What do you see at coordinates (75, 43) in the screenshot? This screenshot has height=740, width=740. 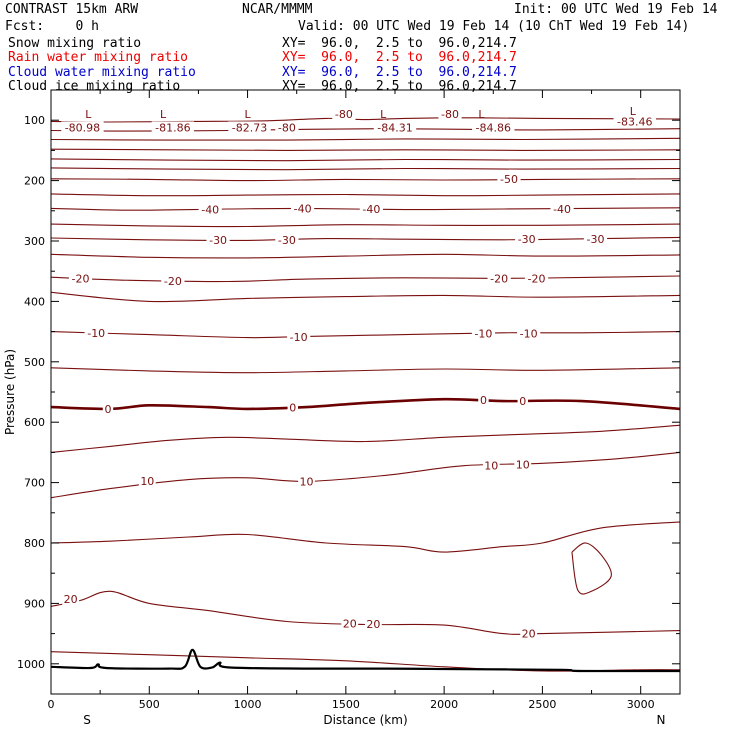 I see `field-name-snow: Snow mixing ratio` at bounding box center [75, 43].